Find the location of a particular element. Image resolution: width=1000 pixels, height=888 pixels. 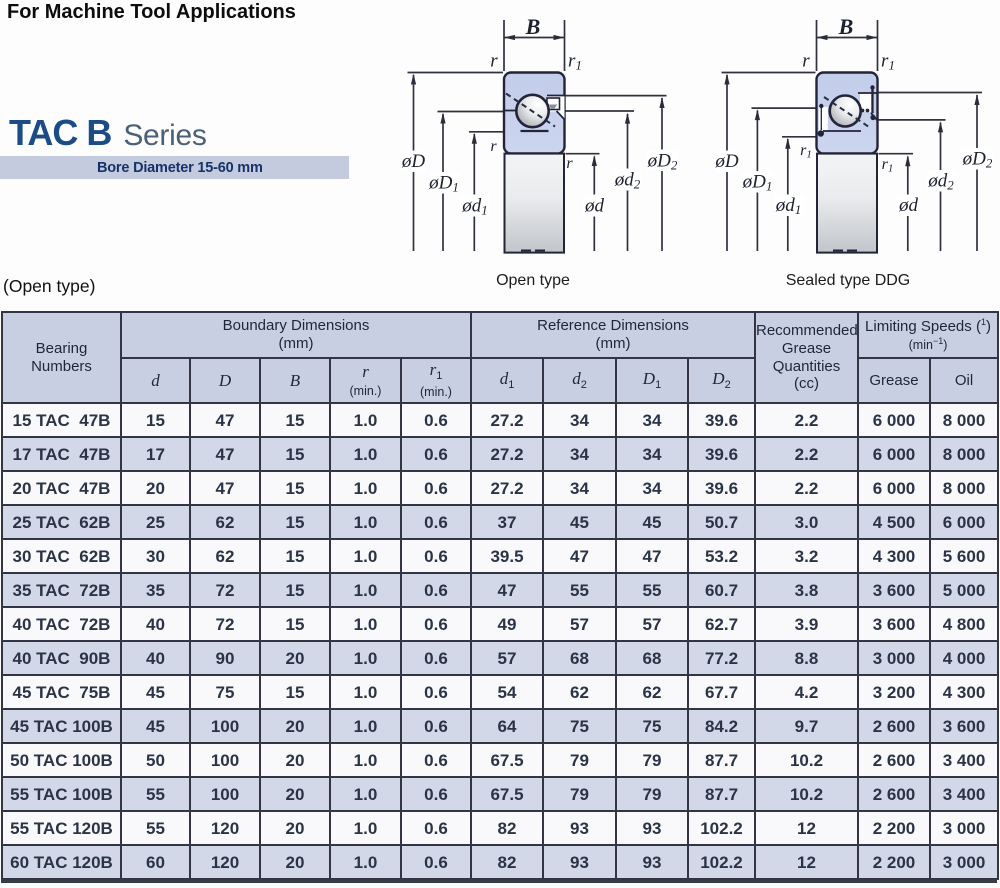

svg-text: Sealed type DDG is located at coordinates (848, 280).